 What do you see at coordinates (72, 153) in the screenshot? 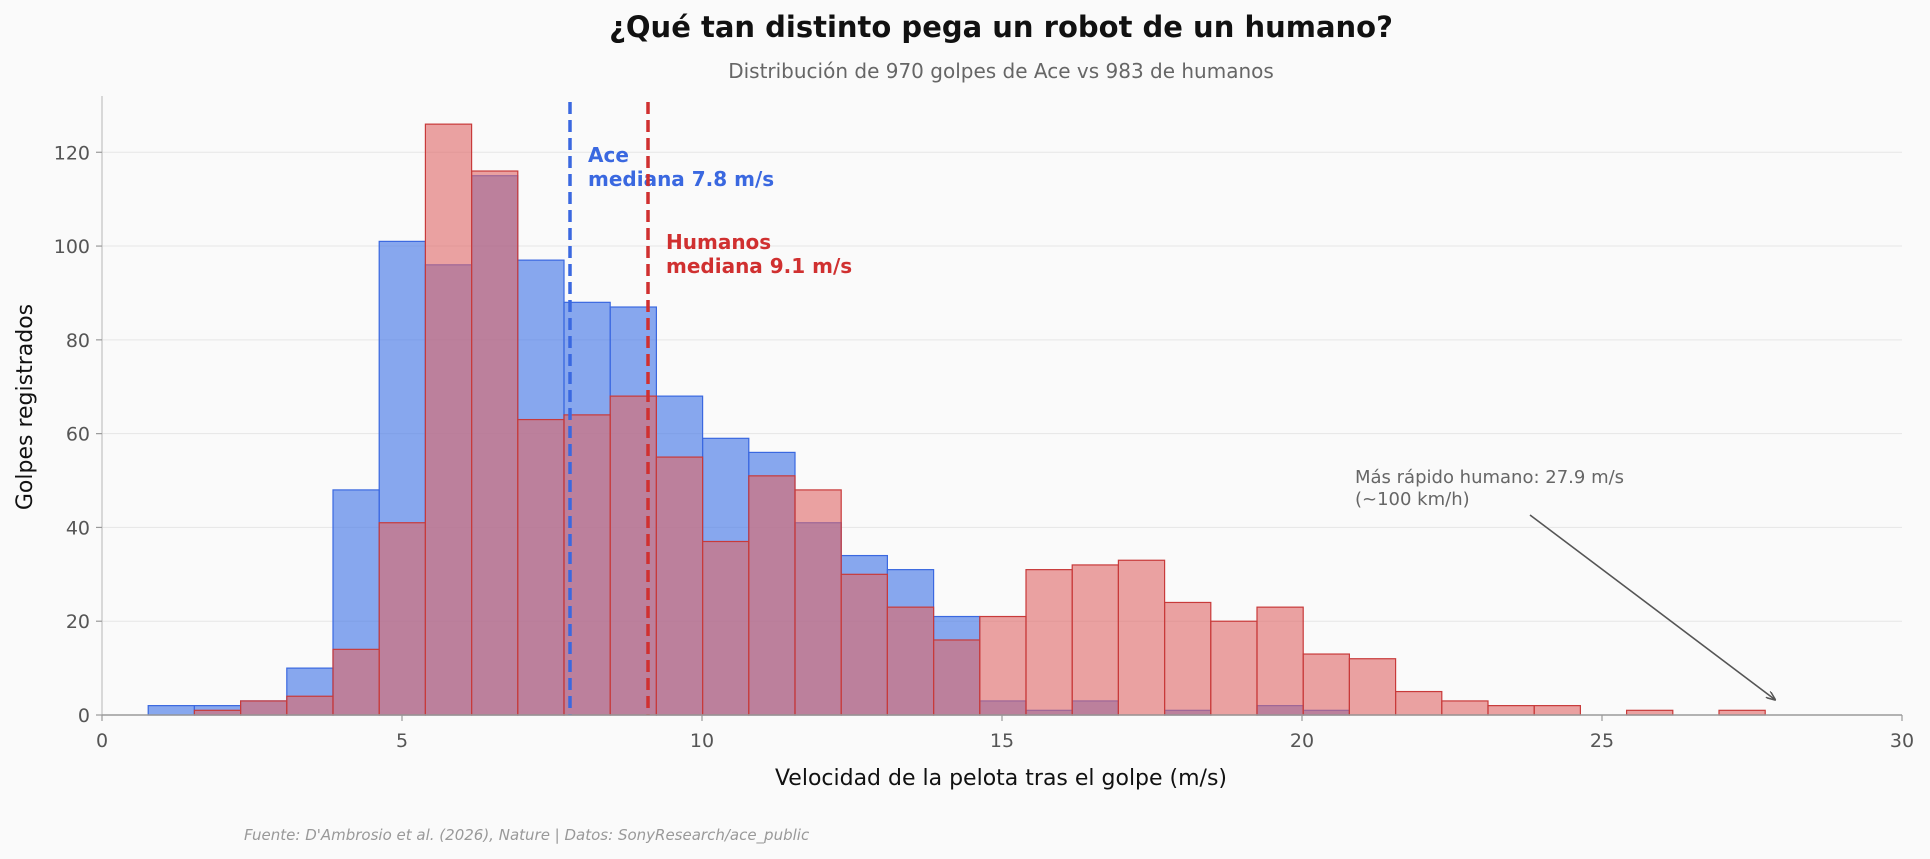
I see `y-tick-label-120: 120` at bounding box center [72, 153].